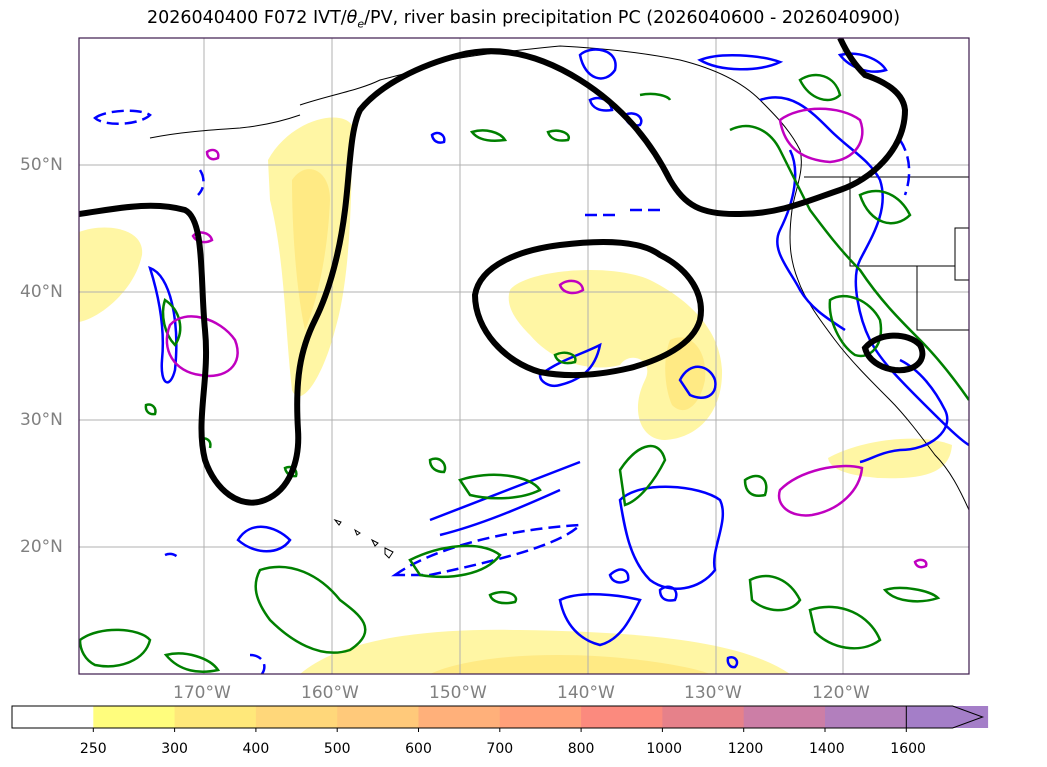 This screenshot has height=767, width=1047. Describe the element at coordinates (945, 717) in the screenshot. I see `colorbar-extend-arrow` at that location.